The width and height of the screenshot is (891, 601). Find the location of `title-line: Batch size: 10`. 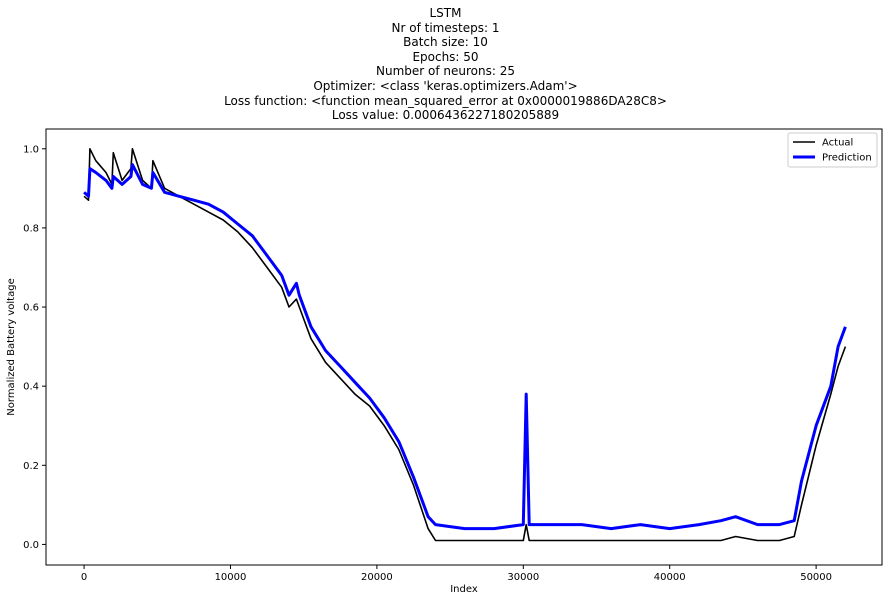

title-line: Batch size: 10 is located at coordinates (445, 42).